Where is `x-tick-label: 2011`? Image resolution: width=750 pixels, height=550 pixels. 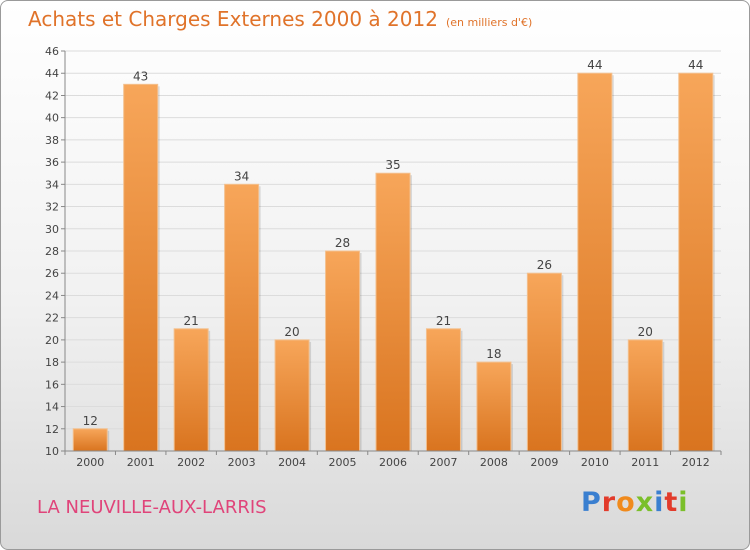 x-tick-label: 2011 is located at coordinates (645, 462).